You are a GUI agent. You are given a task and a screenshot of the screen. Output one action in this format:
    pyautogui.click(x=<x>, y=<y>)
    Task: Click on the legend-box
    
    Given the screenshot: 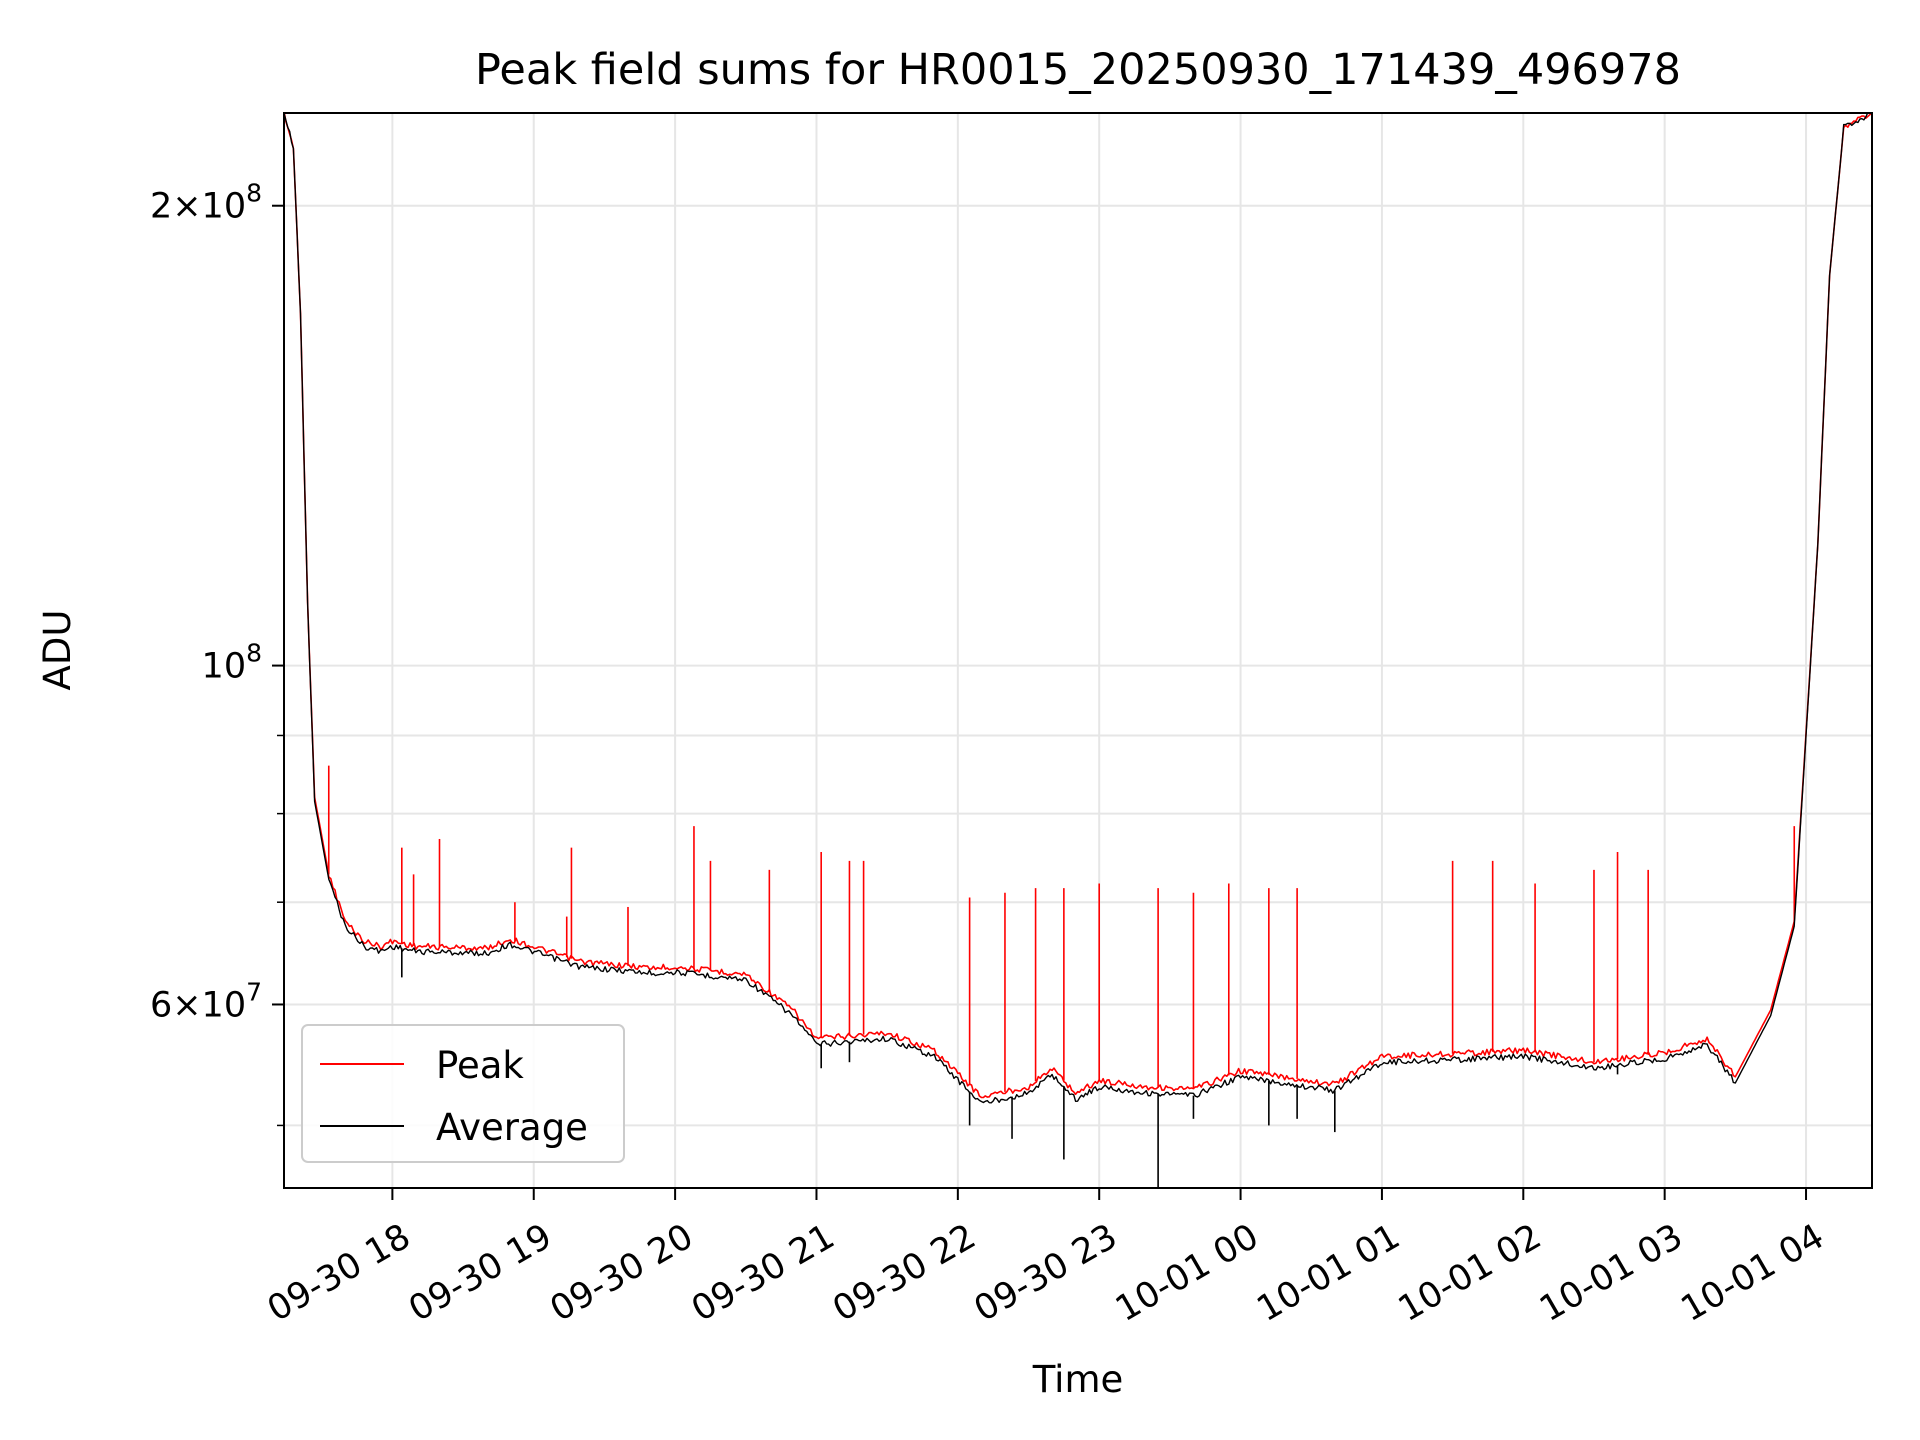 What is the action you would take?
    pyautogui.click(x=463, y=1093)
    